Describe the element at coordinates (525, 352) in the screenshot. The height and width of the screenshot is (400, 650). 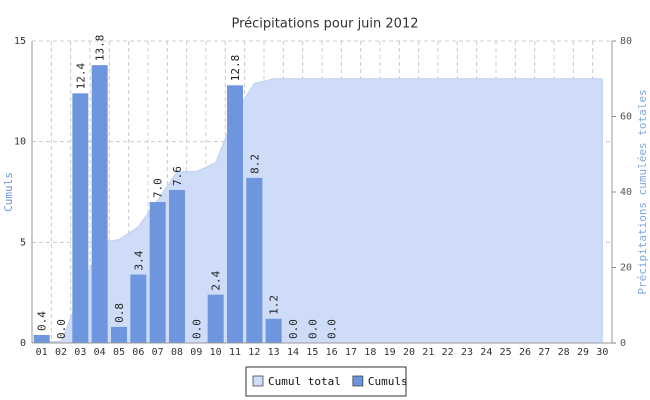
I see `x-tick-label: 26` at that location.